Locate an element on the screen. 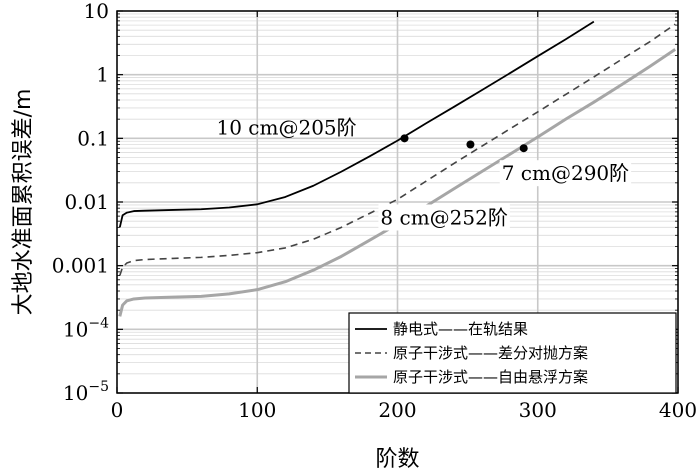 This screenshot has height=472, width=700. y-tick-label: 10 is located at coordinates (96, 11).